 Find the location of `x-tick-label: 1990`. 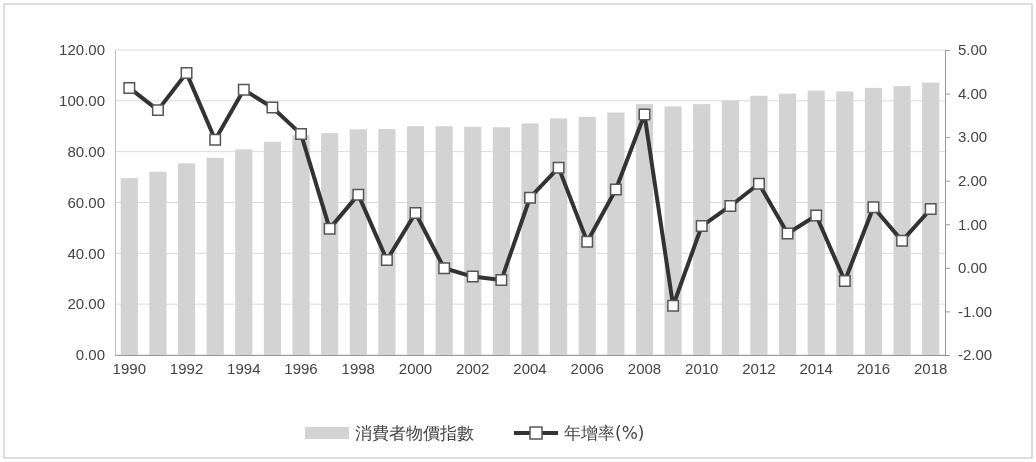

x-tick-label: 1990 is located at coordinates (129, 368).